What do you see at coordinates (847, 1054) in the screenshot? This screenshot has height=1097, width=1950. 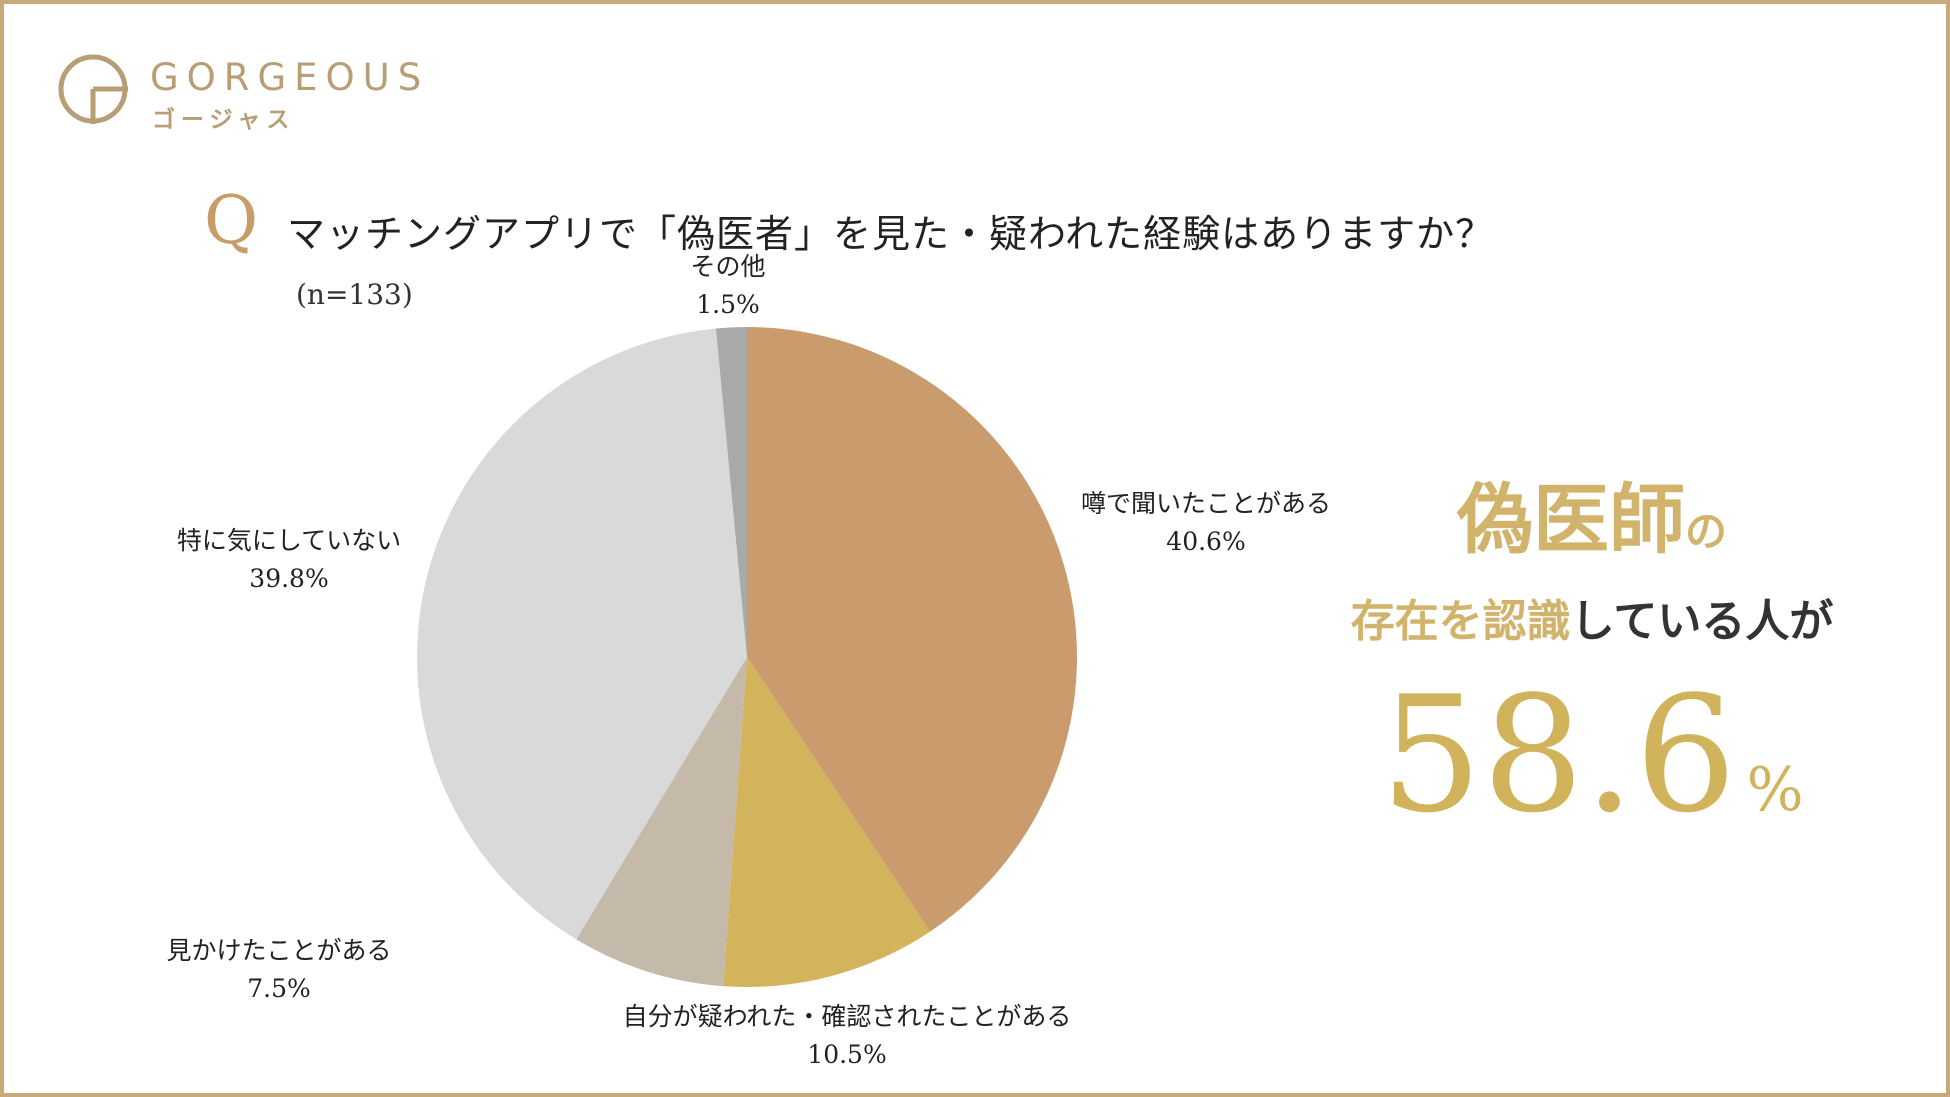 I see `slice-label-value: 10.5%` at bounding box center [847, 1054].